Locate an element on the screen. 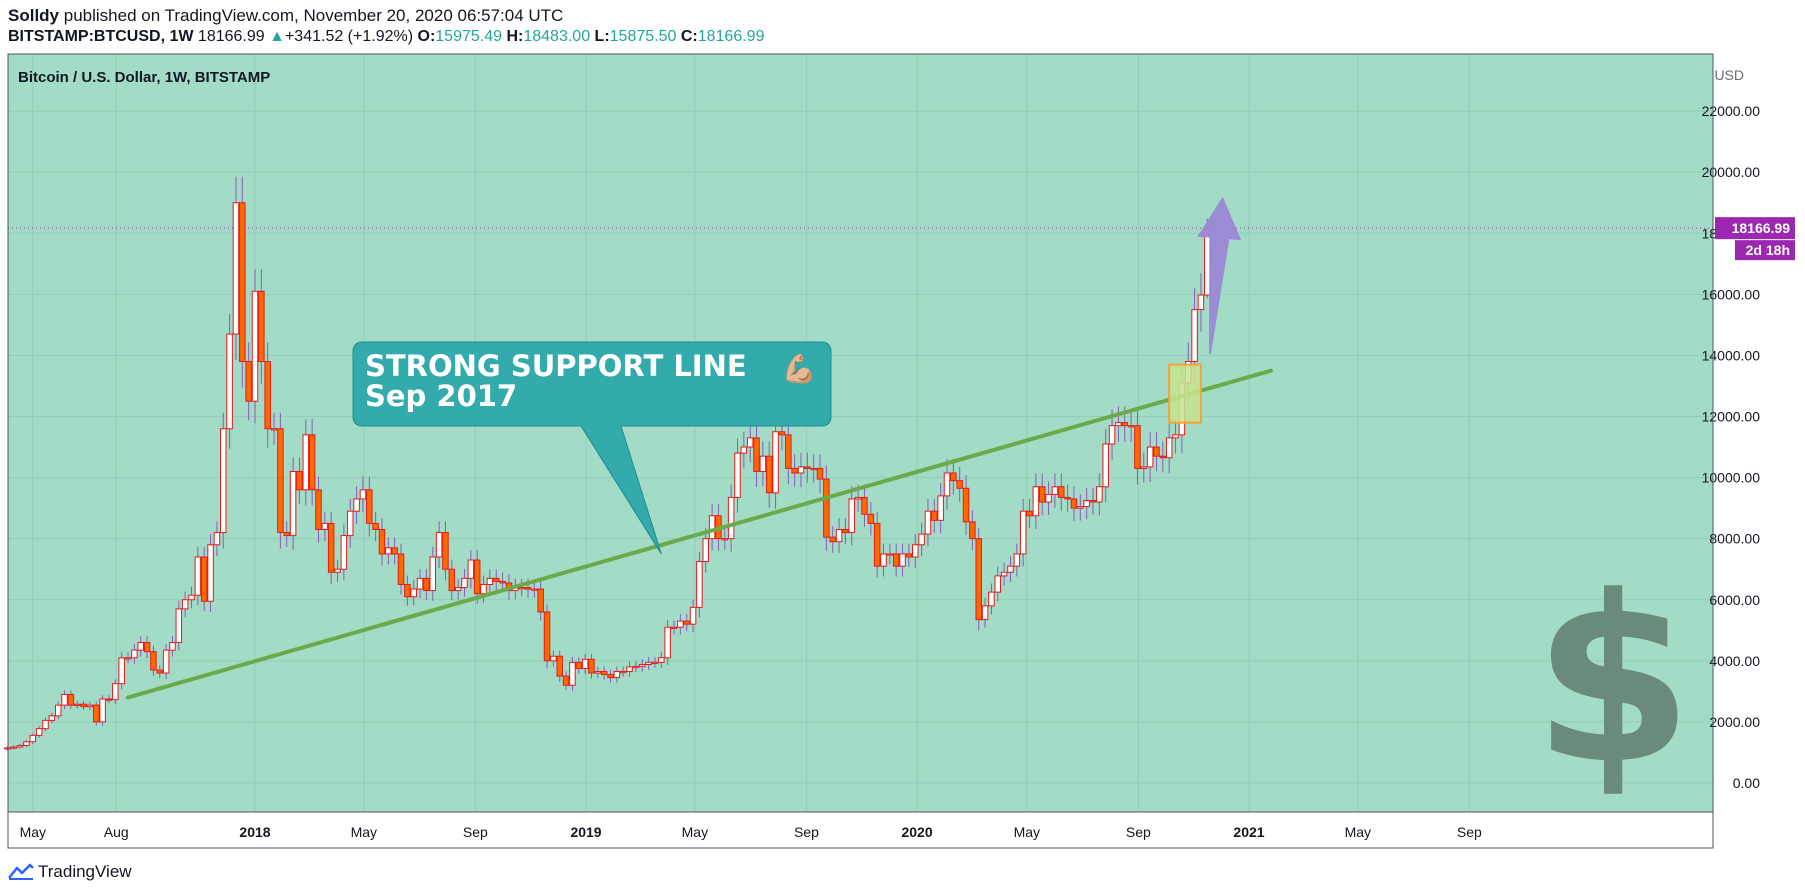 Image resolution: width=1805 pixels, height=896 pixels. x-tick-label: 2021 is located at coordinates (1248, 832).